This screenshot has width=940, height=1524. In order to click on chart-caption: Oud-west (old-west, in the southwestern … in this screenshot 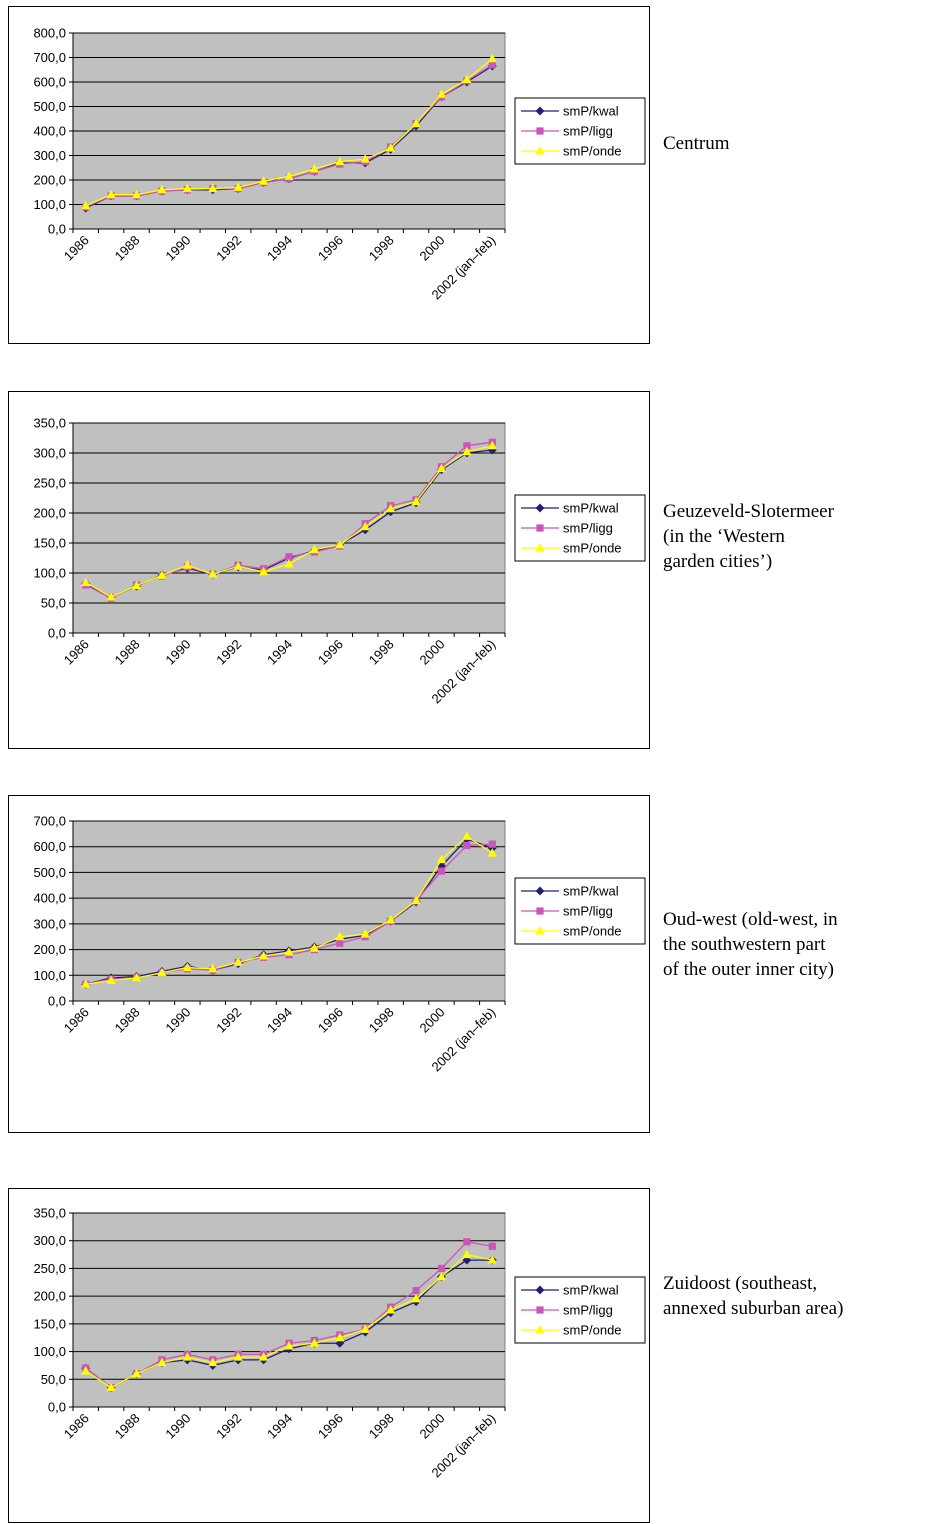, I will do `click(750, 944)`.